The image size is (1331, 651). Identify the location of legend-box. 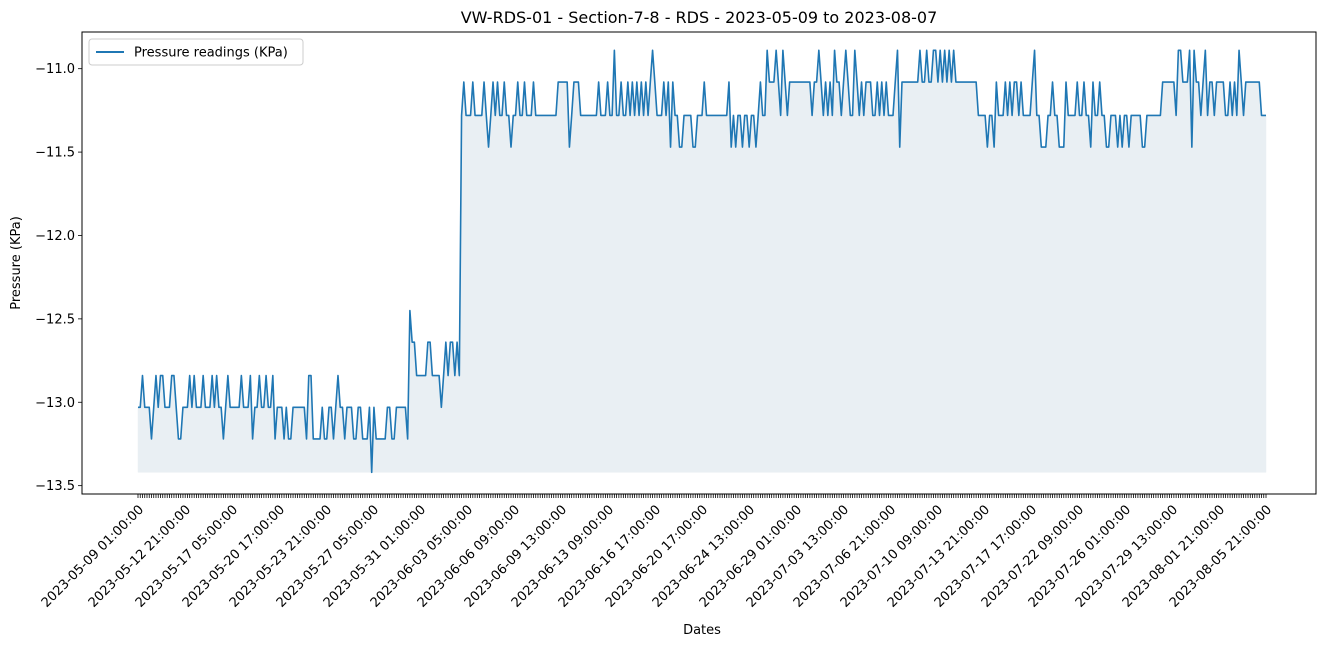
(196, 52).